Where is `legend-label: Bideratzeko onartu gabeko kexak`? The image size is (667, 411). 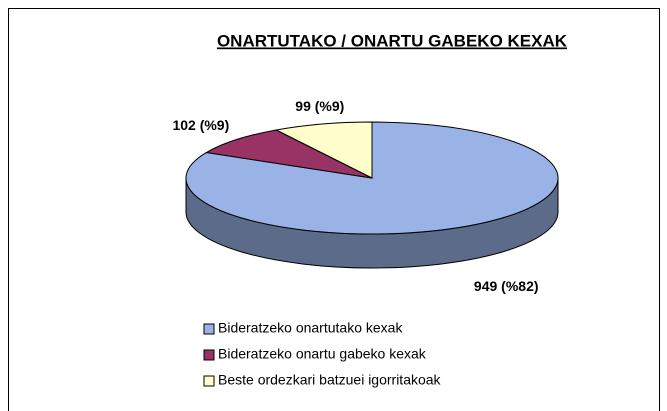 legend-label: Bideratzeko onartu gabeko kexak is located at coordinates (322, 354).